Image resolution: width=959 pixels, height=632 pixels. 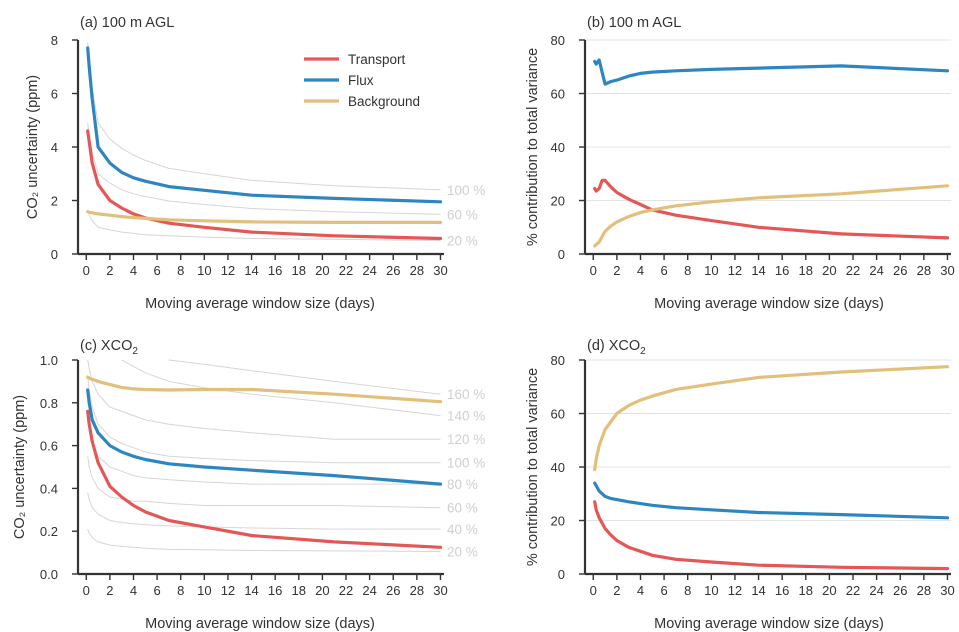 I want to click on contour-label-160-pct: 160 %, so click(x=466, y=394).